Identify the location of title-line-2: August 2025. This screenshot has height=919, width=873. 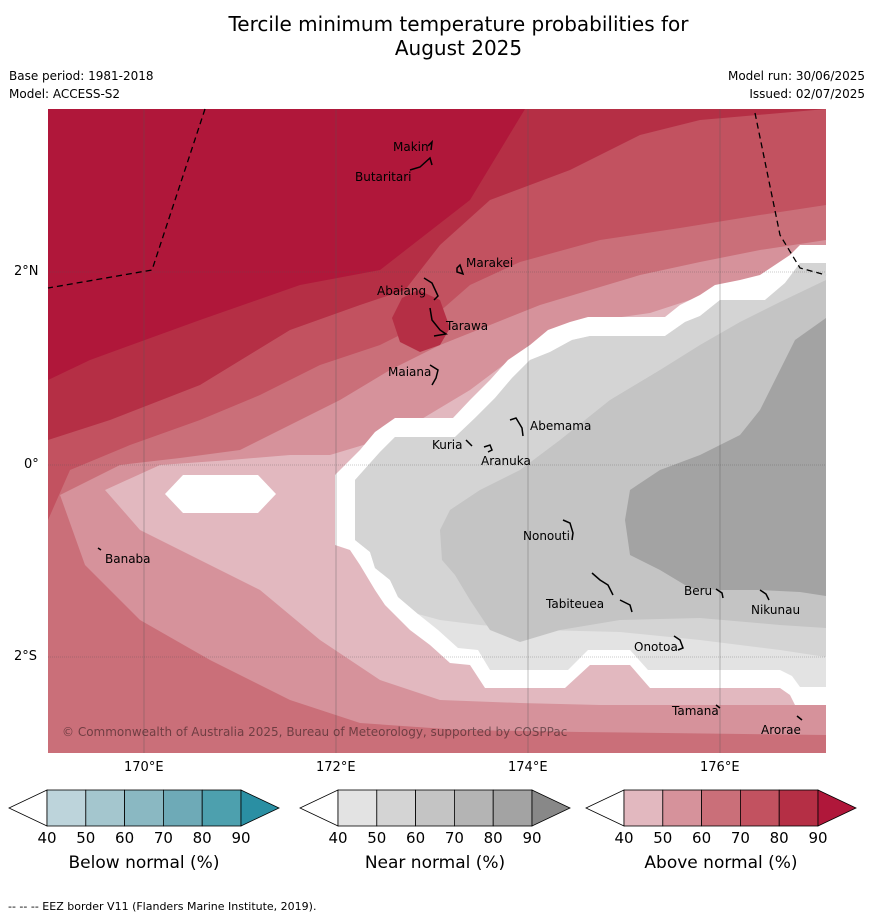
(458, 48).